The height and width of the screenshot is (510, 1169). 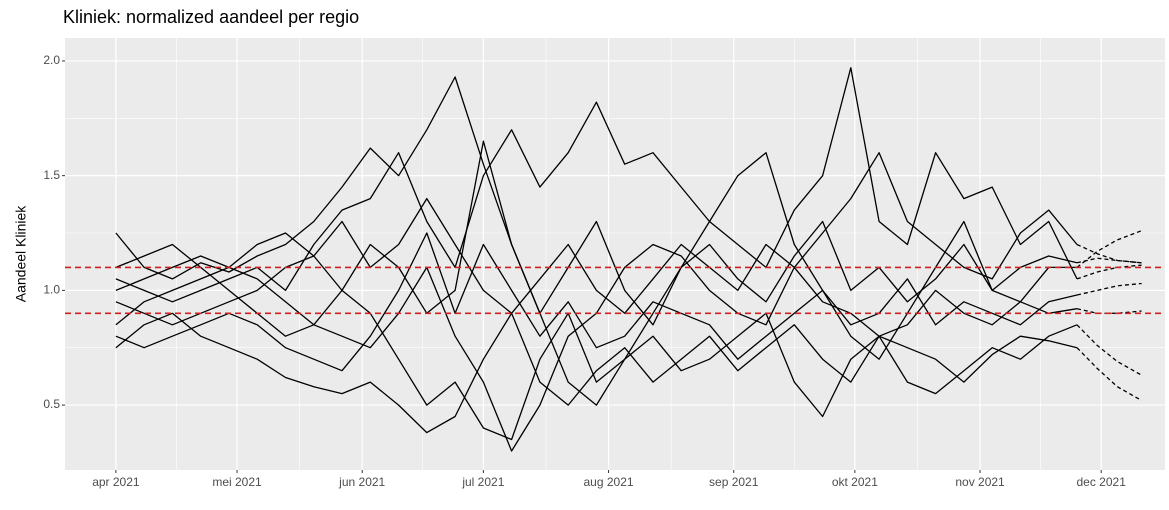 What do you see at coordinates (361, 482) in the screenshot?
I see `x-tick-label: jun 2021` at bounding box center [361, 482].